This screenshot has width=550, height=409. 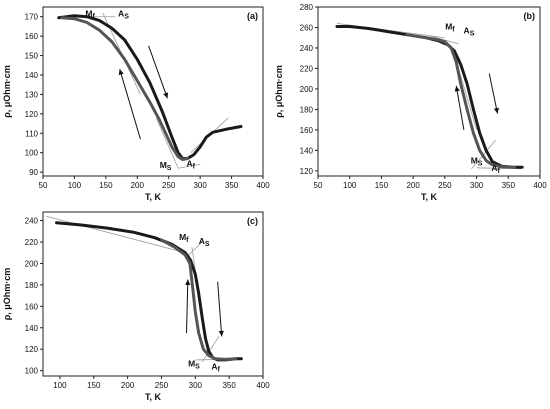 What do you see at coordinates (530, 16) in the screenshot?
I see `panel-label: (b)` at bounding box center [530, 16].